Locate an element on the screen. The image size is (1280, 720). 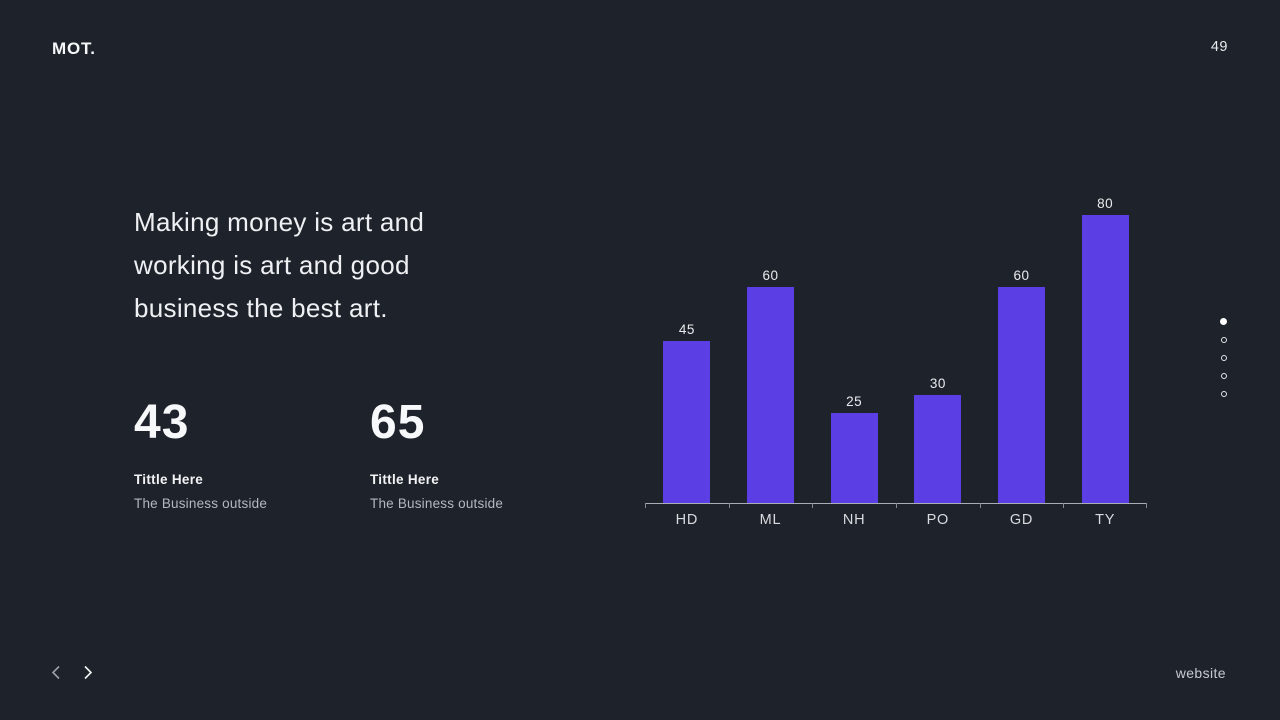
quote-line: Making money is art and is located at coordinates (279, 222).